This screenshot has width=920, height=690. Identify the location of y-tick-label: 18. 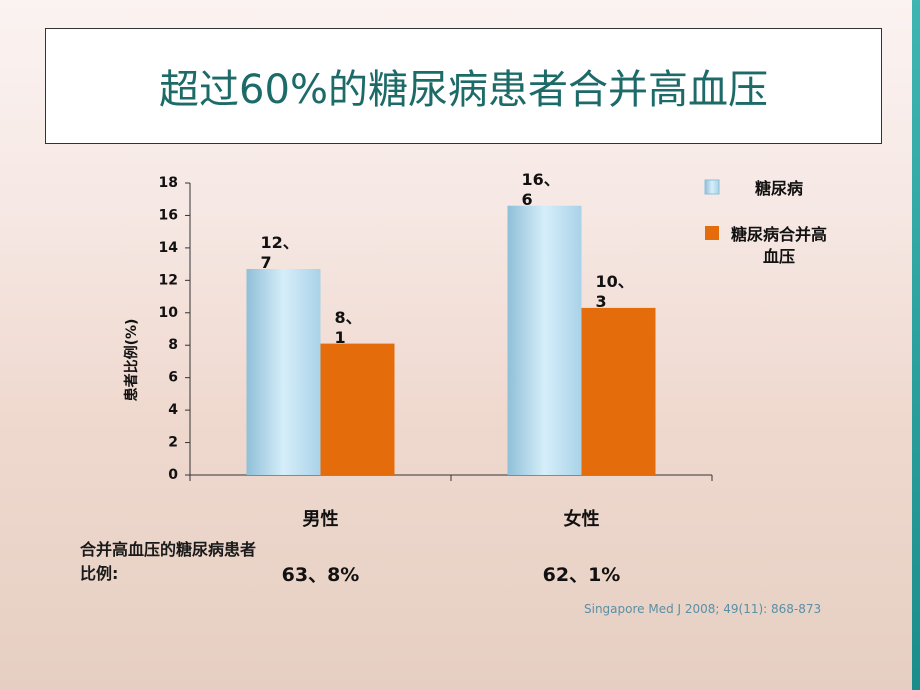
(168, 183).